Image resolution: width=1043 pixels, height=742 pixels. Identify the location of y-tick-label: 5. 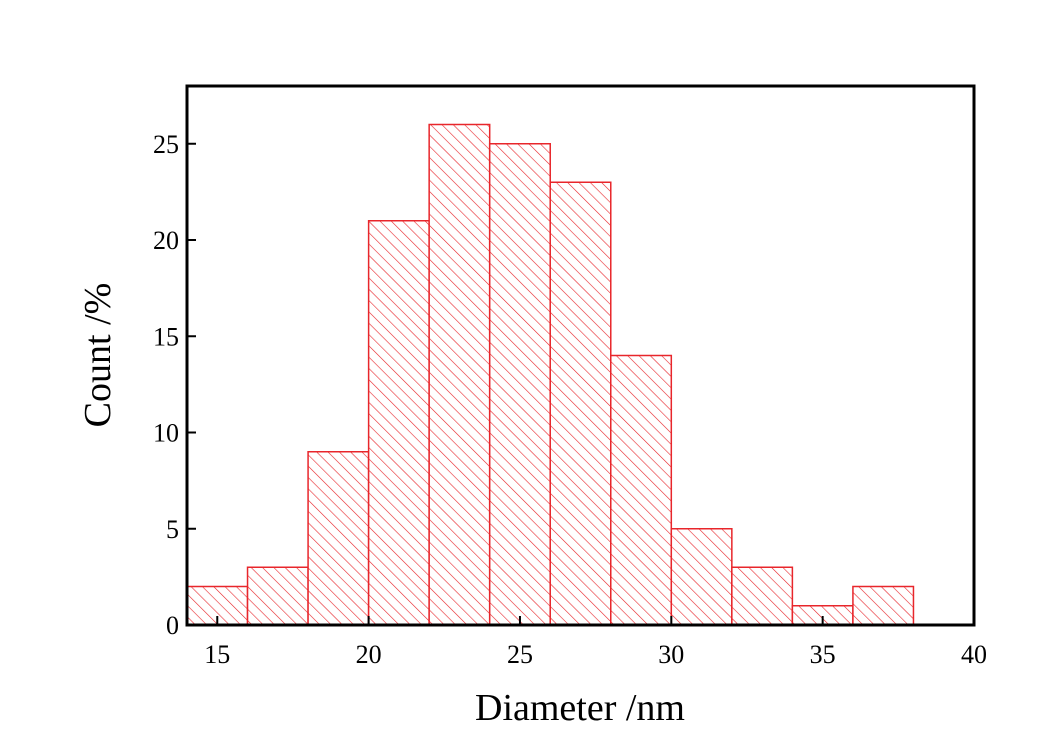
(172, 529).